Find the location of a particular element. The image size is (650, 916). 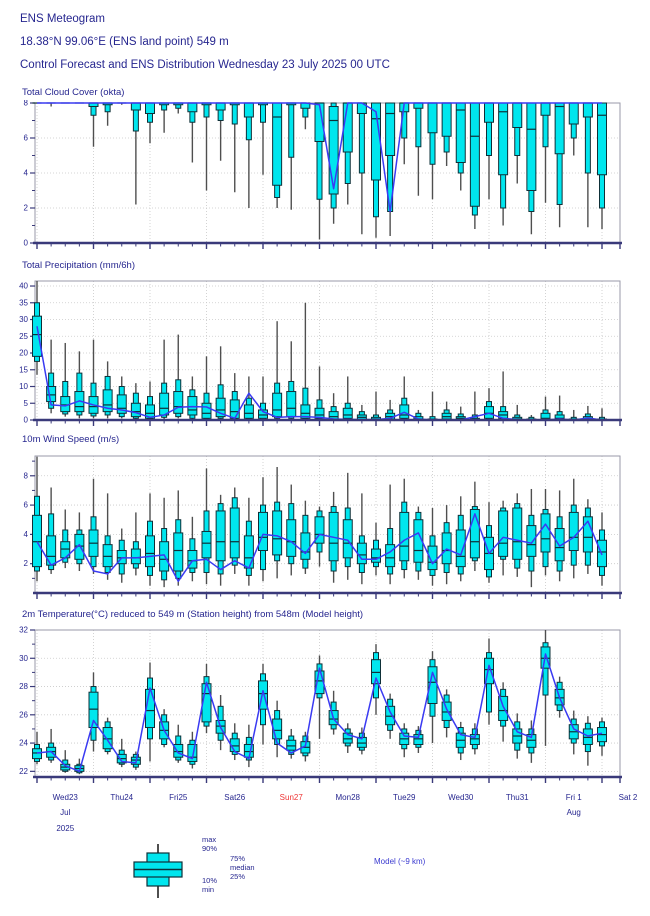

svg-text: 26 is located at coordinates (23, 714).